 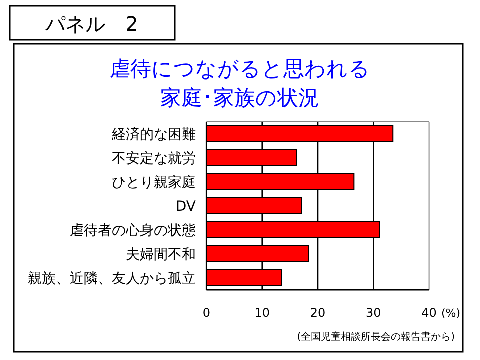 What do you see at coordinates (186, 207) in the screenshot?
I see `y-tick-label: DV` at bounding box center [186, 207].